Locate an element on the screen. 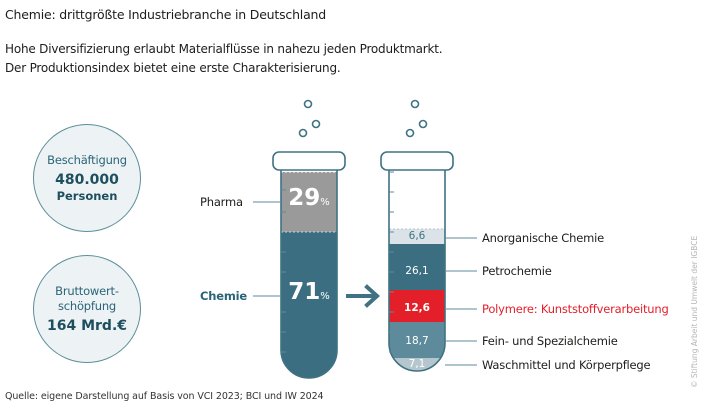 The width and height of the screenshot is (705, 408). right-tube-fill is located at coordinates (417, 299).